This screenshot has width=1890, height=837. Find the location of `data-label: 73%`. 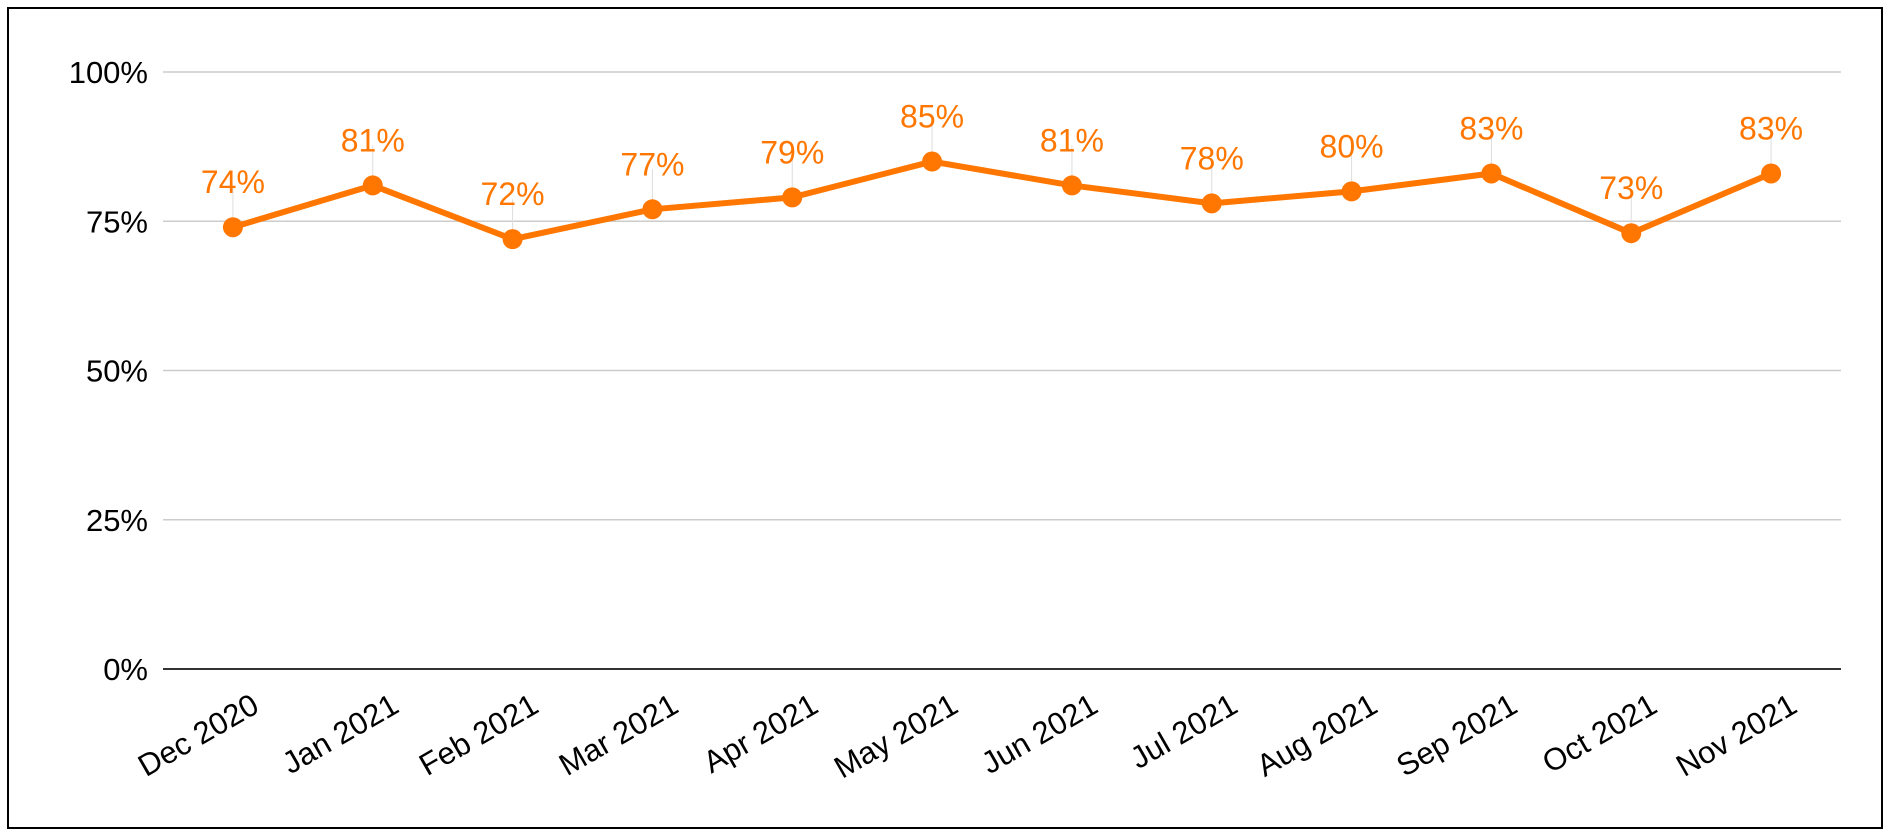

data-label: 73% is located at coordinates (1631, 188).